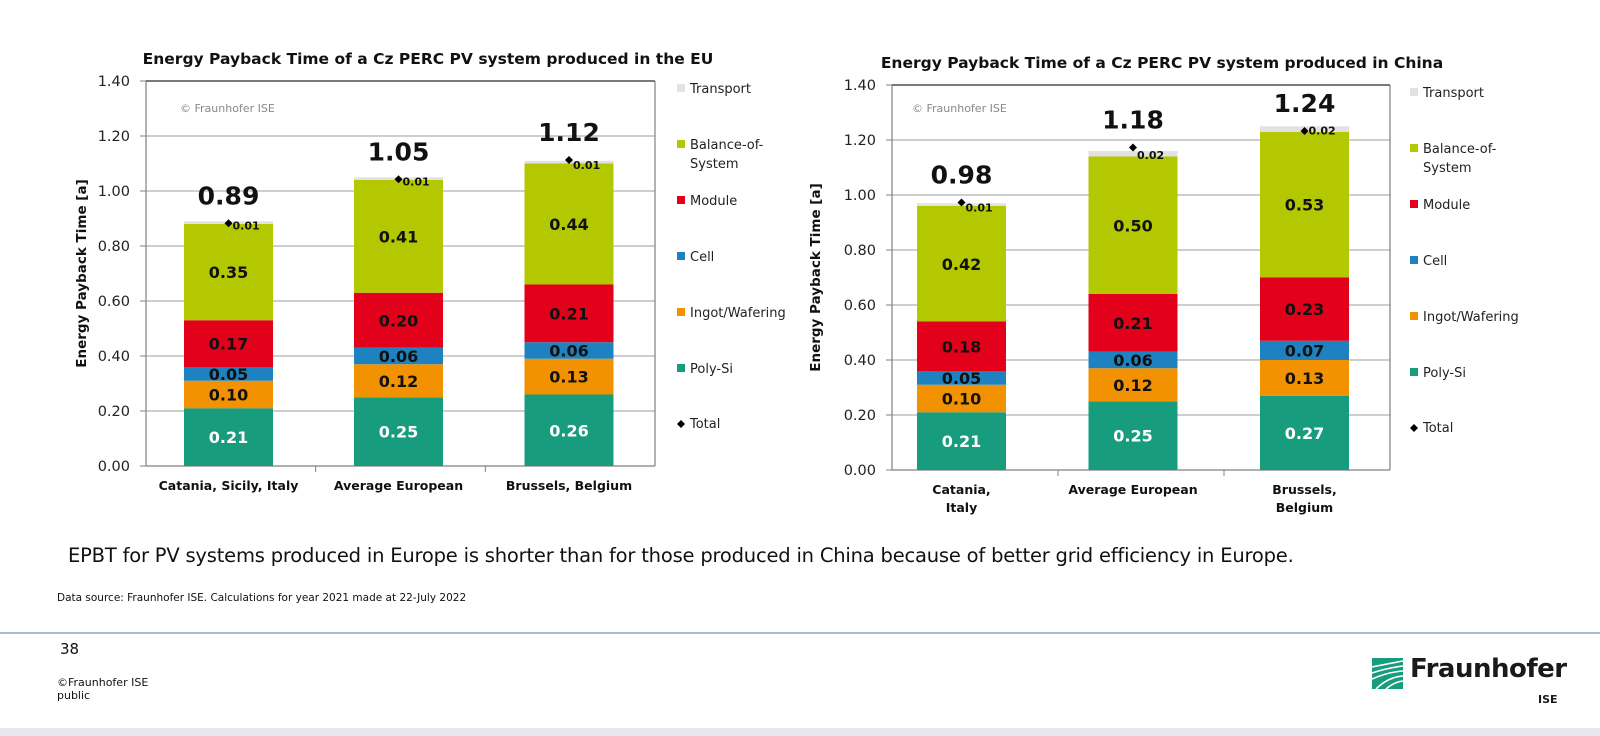  I want to click on legend-label: Module, so click(1446, 205).